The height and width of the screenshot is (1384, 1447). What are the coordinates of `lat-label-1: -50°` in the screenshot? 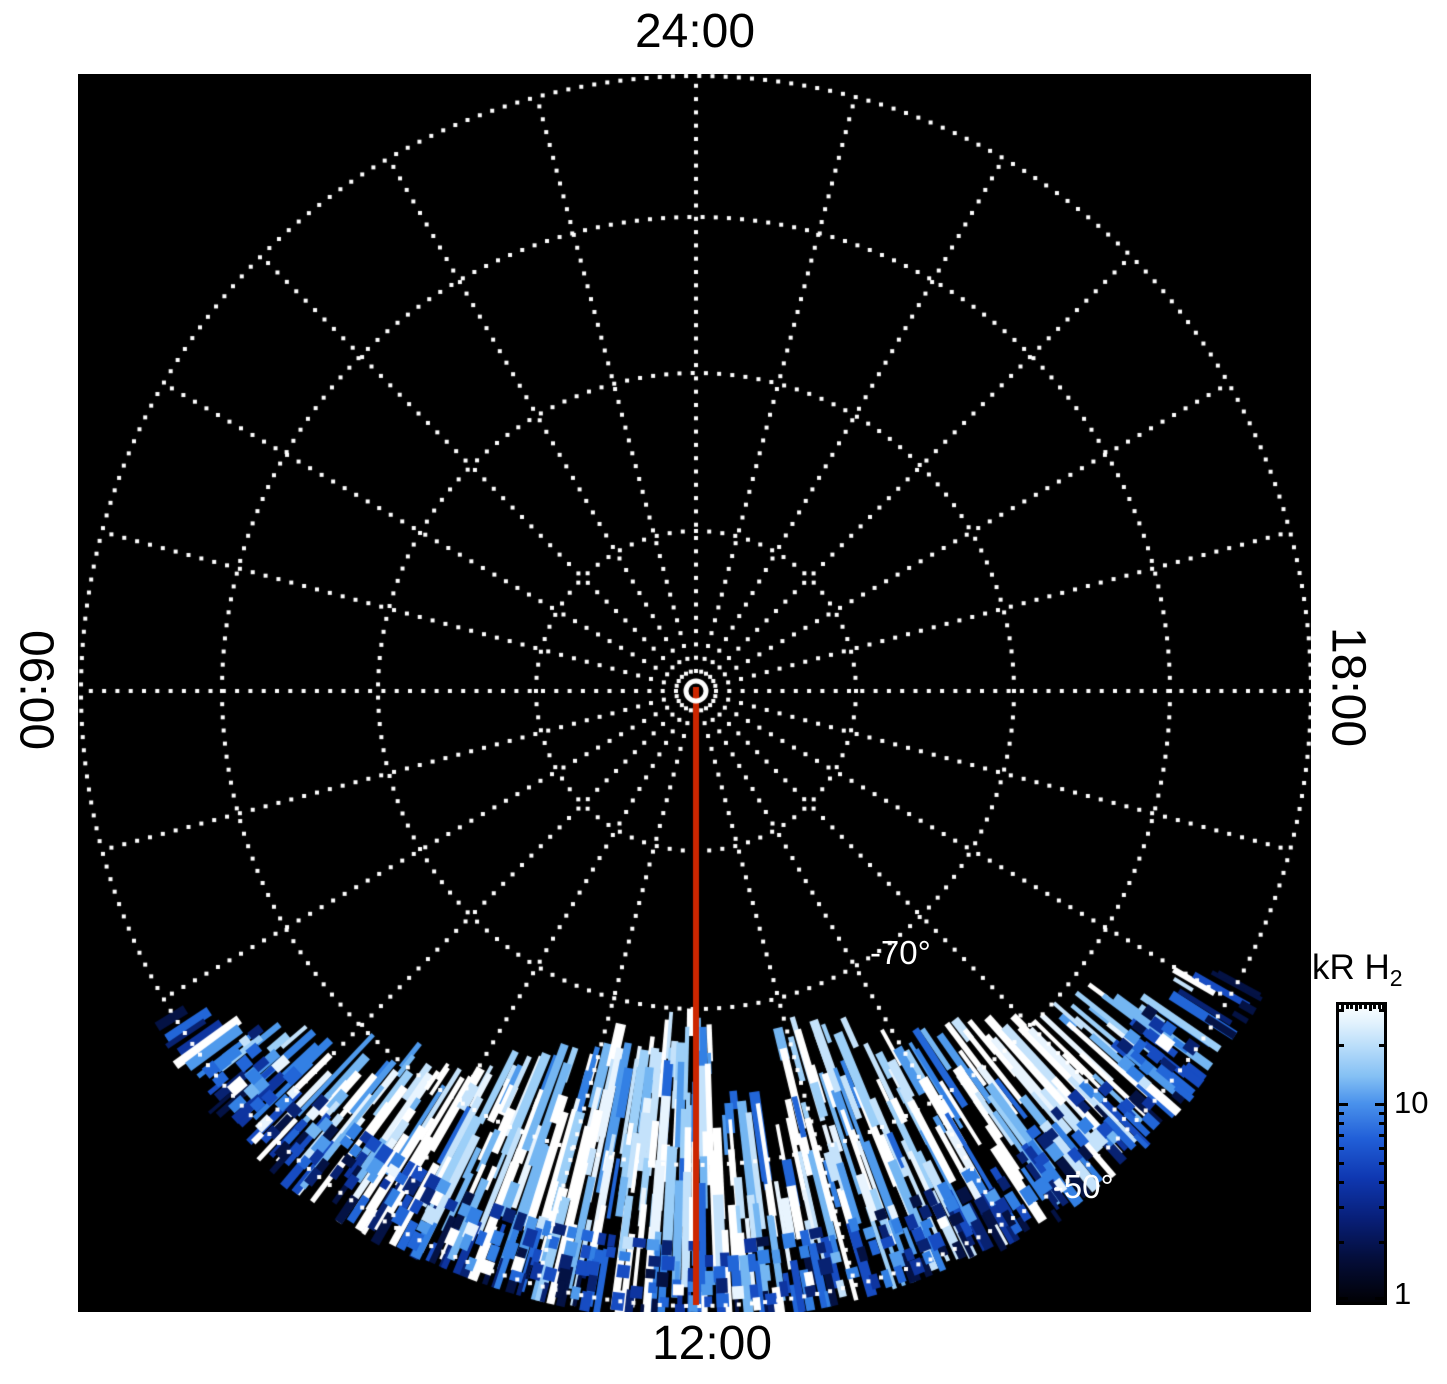 It's located at (1083, 1186).